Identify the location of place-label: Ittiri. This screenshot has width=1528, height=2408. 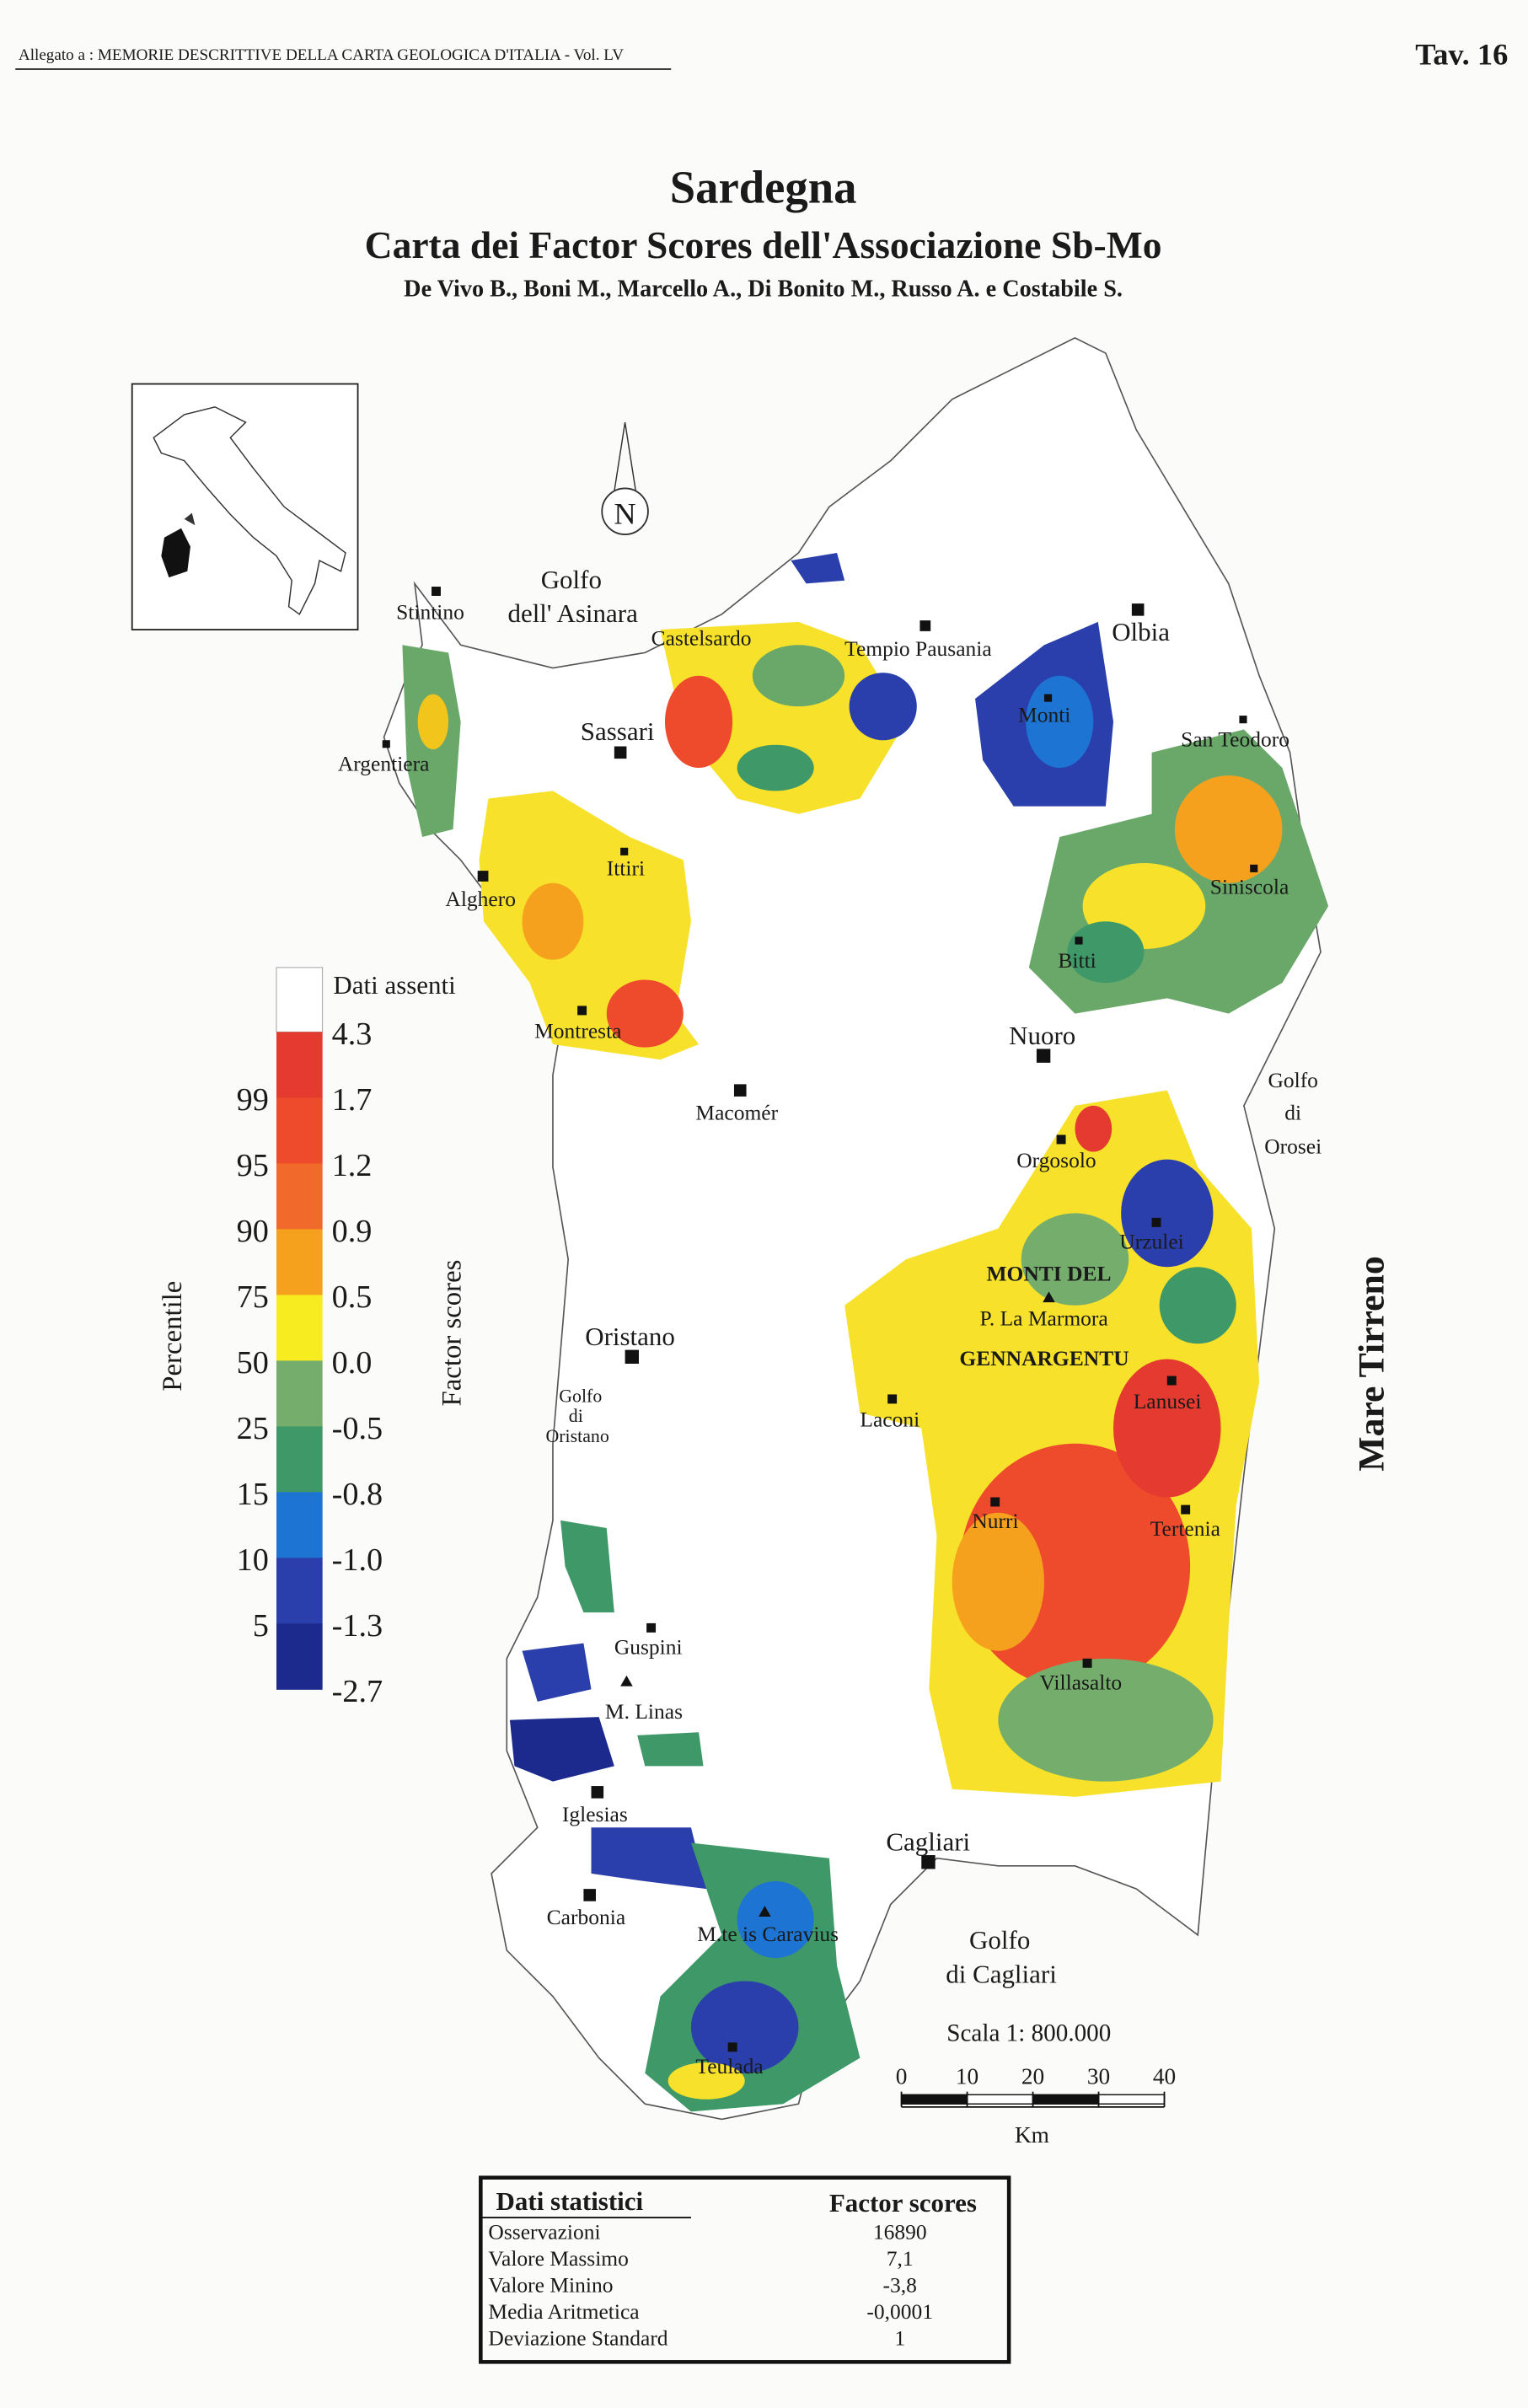
(626, 868).